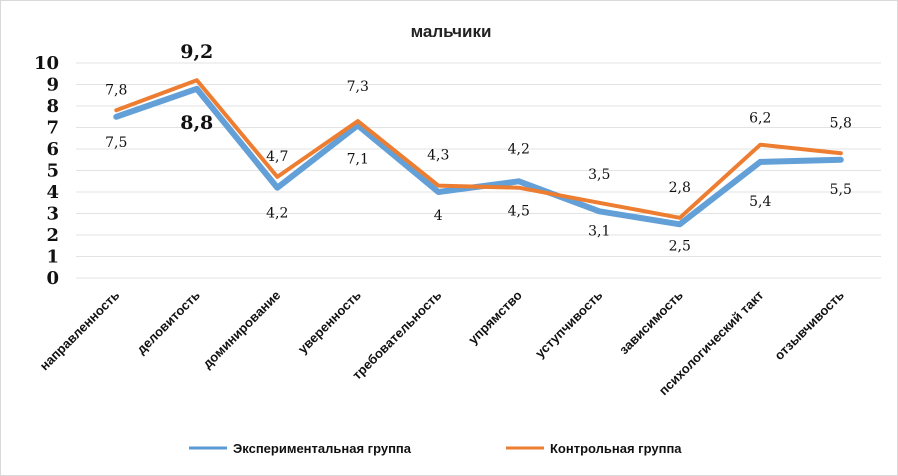  What do you see at coordinates (358, 159) in the screenshot?
I see `data-label: 7,1` at bounding box center [358, 159].